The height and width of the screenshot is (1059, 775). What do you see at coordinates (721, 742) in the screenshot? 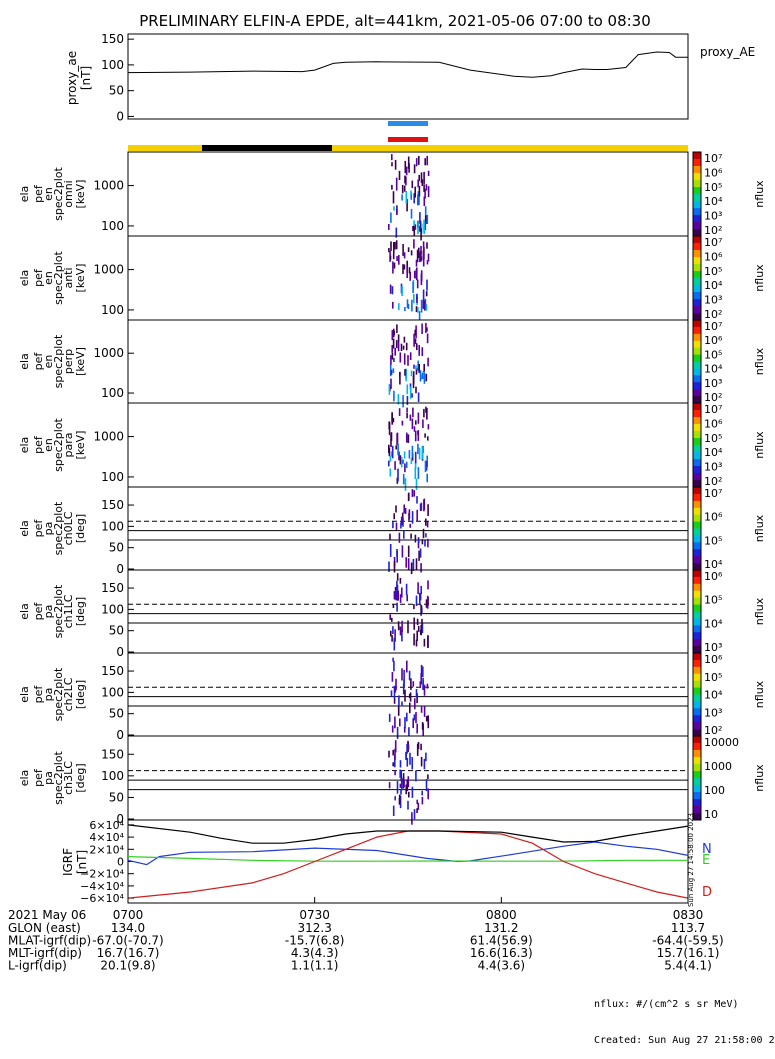
I see `ch3LC-colorbar-tick: 10000` at bounding box center [721, 742].